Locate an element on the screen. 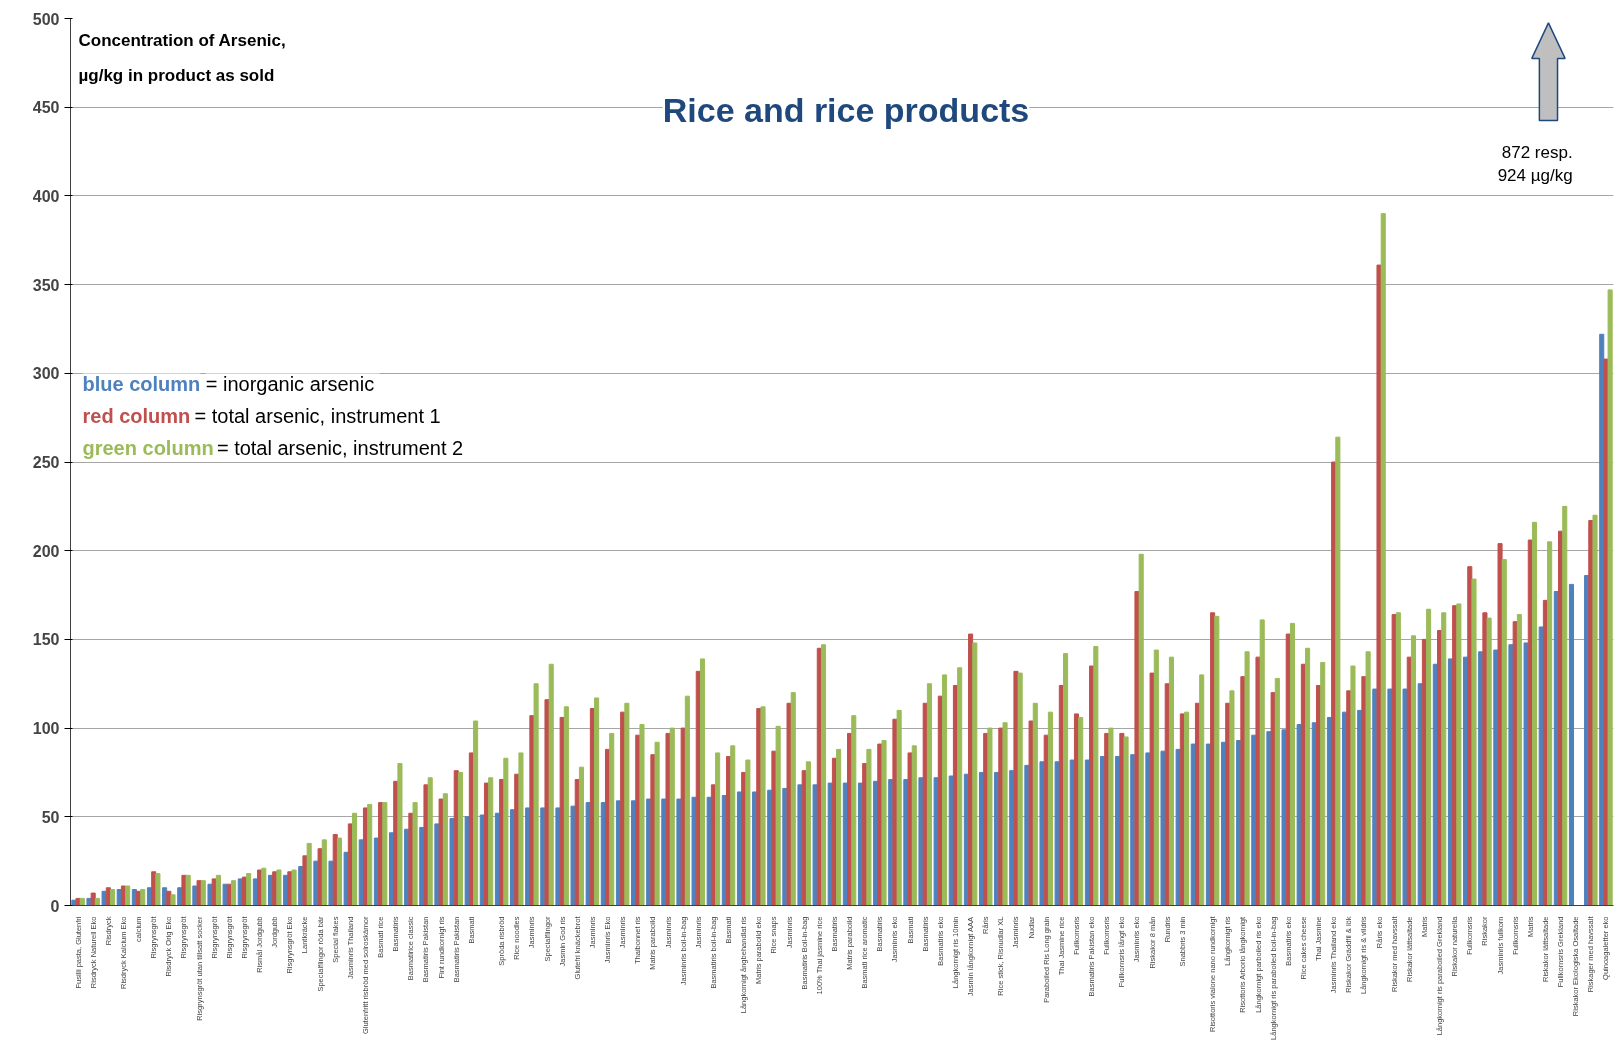 This screenshot has width=1621, height=1042. y-tick-label: 0 is located at coordinates (55, 906).